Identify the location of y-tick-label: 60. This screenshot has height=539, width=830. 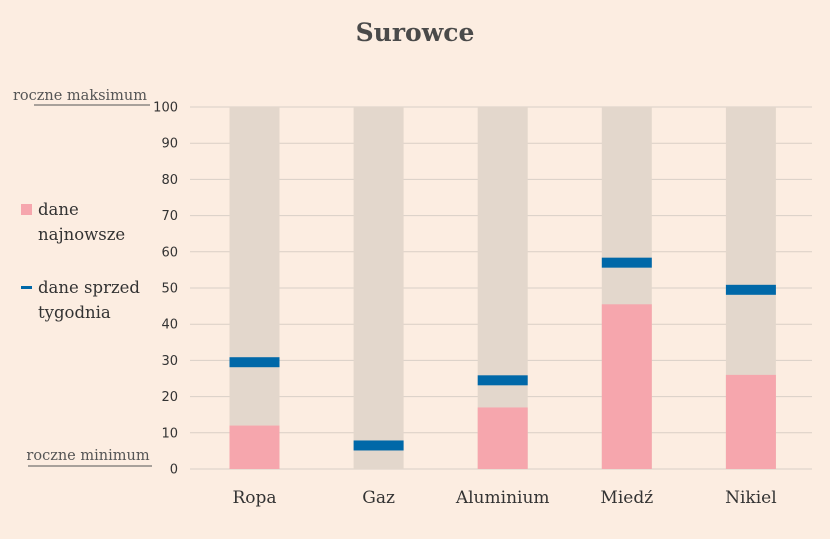
(169, 252).